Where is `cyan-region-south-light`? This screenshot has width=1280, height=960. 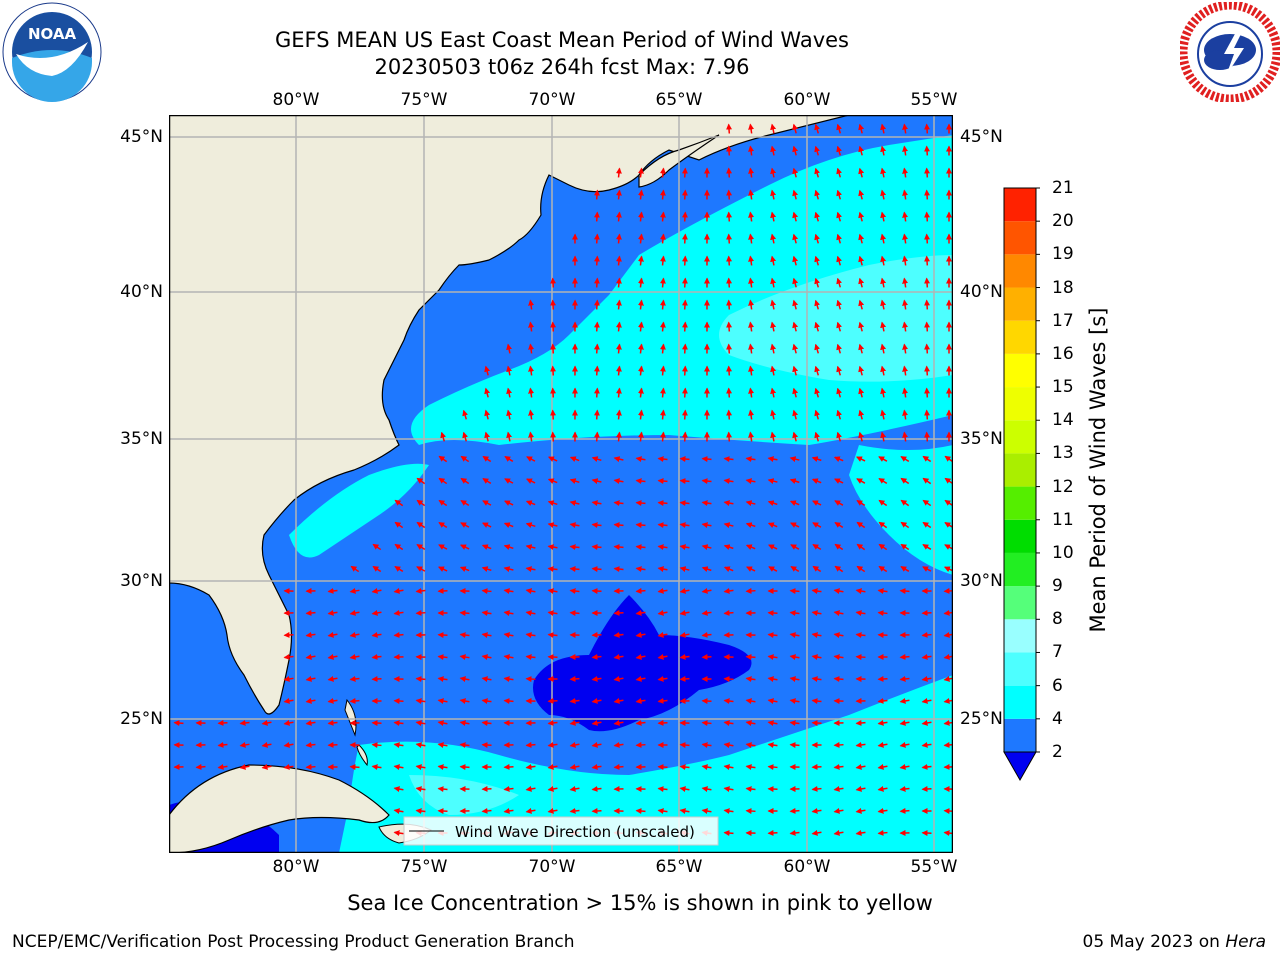
cyan-region-south-light is located at coordinates (464, 795).